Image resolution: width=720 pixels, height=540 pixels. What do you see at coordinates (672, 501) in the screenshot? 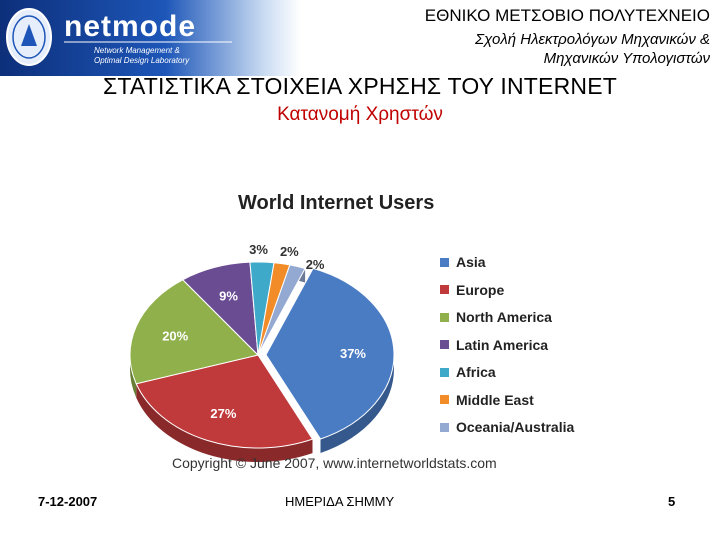
I see `page-number: 5` at bounding box center [672, 501].